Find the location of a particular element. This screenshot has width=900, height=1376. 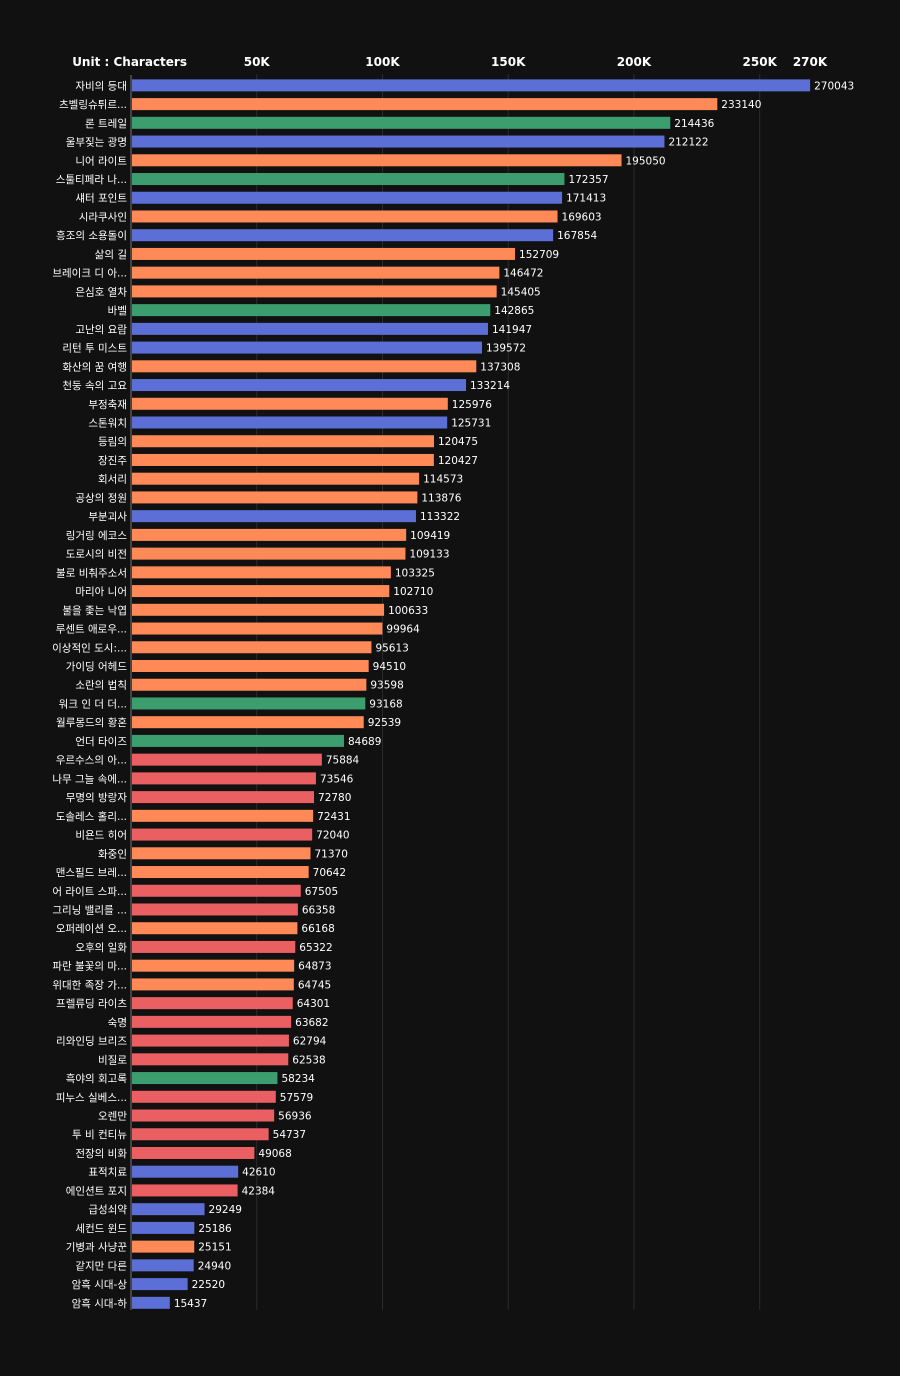

bar-row: 세컨드 윈드 25186 is located at coordinates (153, 1228).